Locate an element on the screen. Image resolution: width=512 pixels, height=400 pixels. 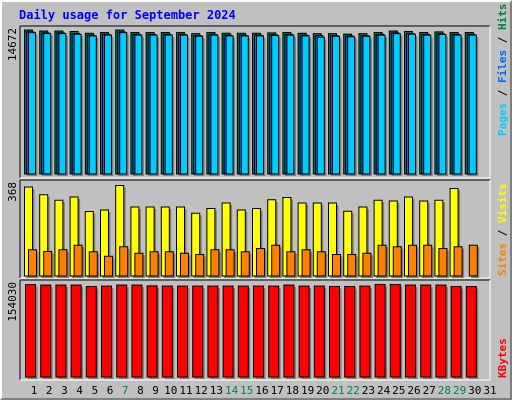
x-tick-label-day-31: 31 is located at coordinates (489, 390).